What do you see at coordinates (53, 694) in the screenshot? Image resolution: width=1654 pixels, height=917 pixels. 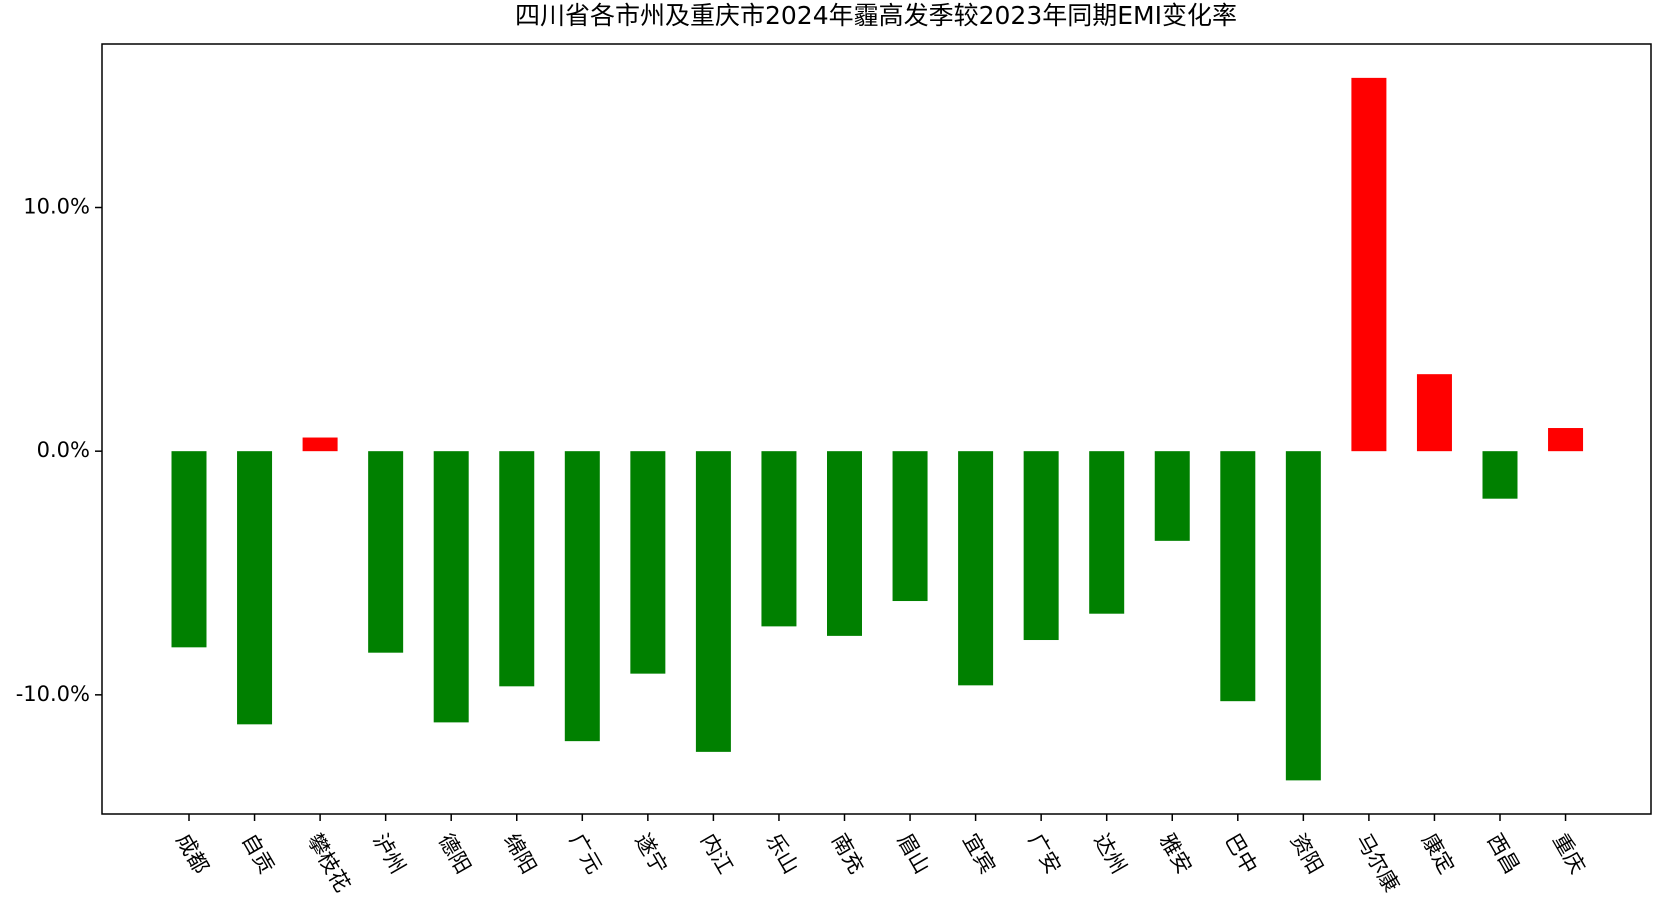 I see `y-tick-label: -10.0%` at bounding box center [53, 694].